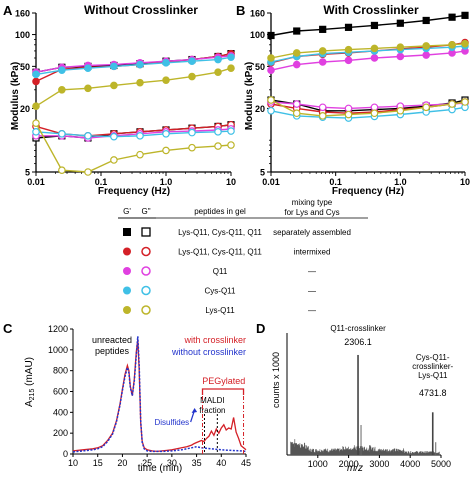 Image resolution: width=474 pixels, height=481 pixels. I want to click on pegylated-bracket, so click(223, 391).